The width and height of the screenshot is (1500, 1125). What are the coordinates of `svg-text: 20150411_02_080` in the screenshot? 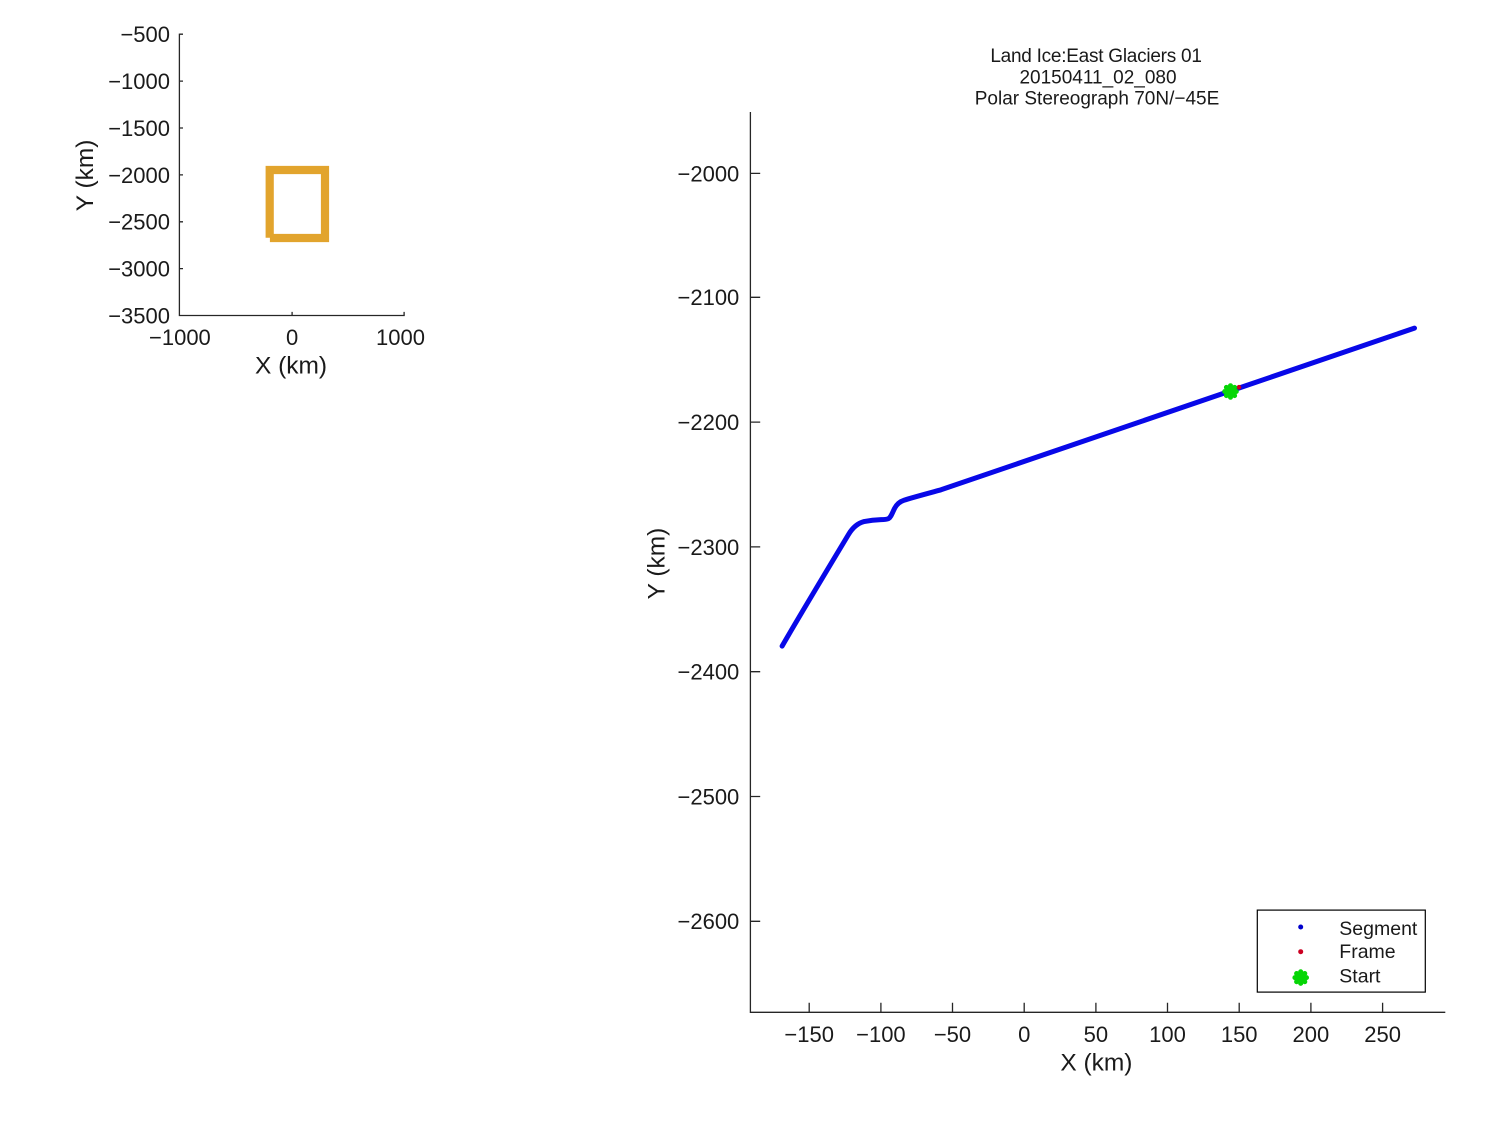 It's located at (1097, 77).